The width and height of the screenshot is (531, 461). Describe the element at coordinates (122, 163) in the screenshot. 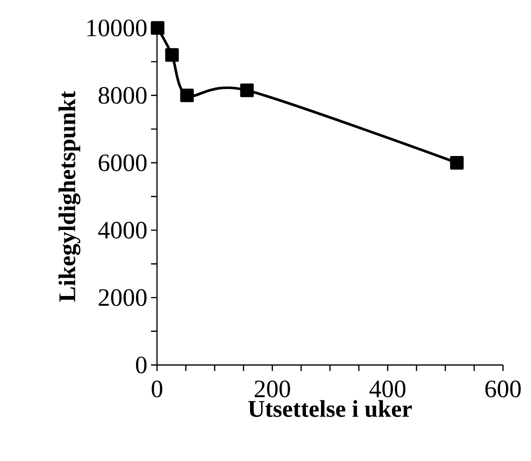

I see `y-tick-label: 6000` at that location.